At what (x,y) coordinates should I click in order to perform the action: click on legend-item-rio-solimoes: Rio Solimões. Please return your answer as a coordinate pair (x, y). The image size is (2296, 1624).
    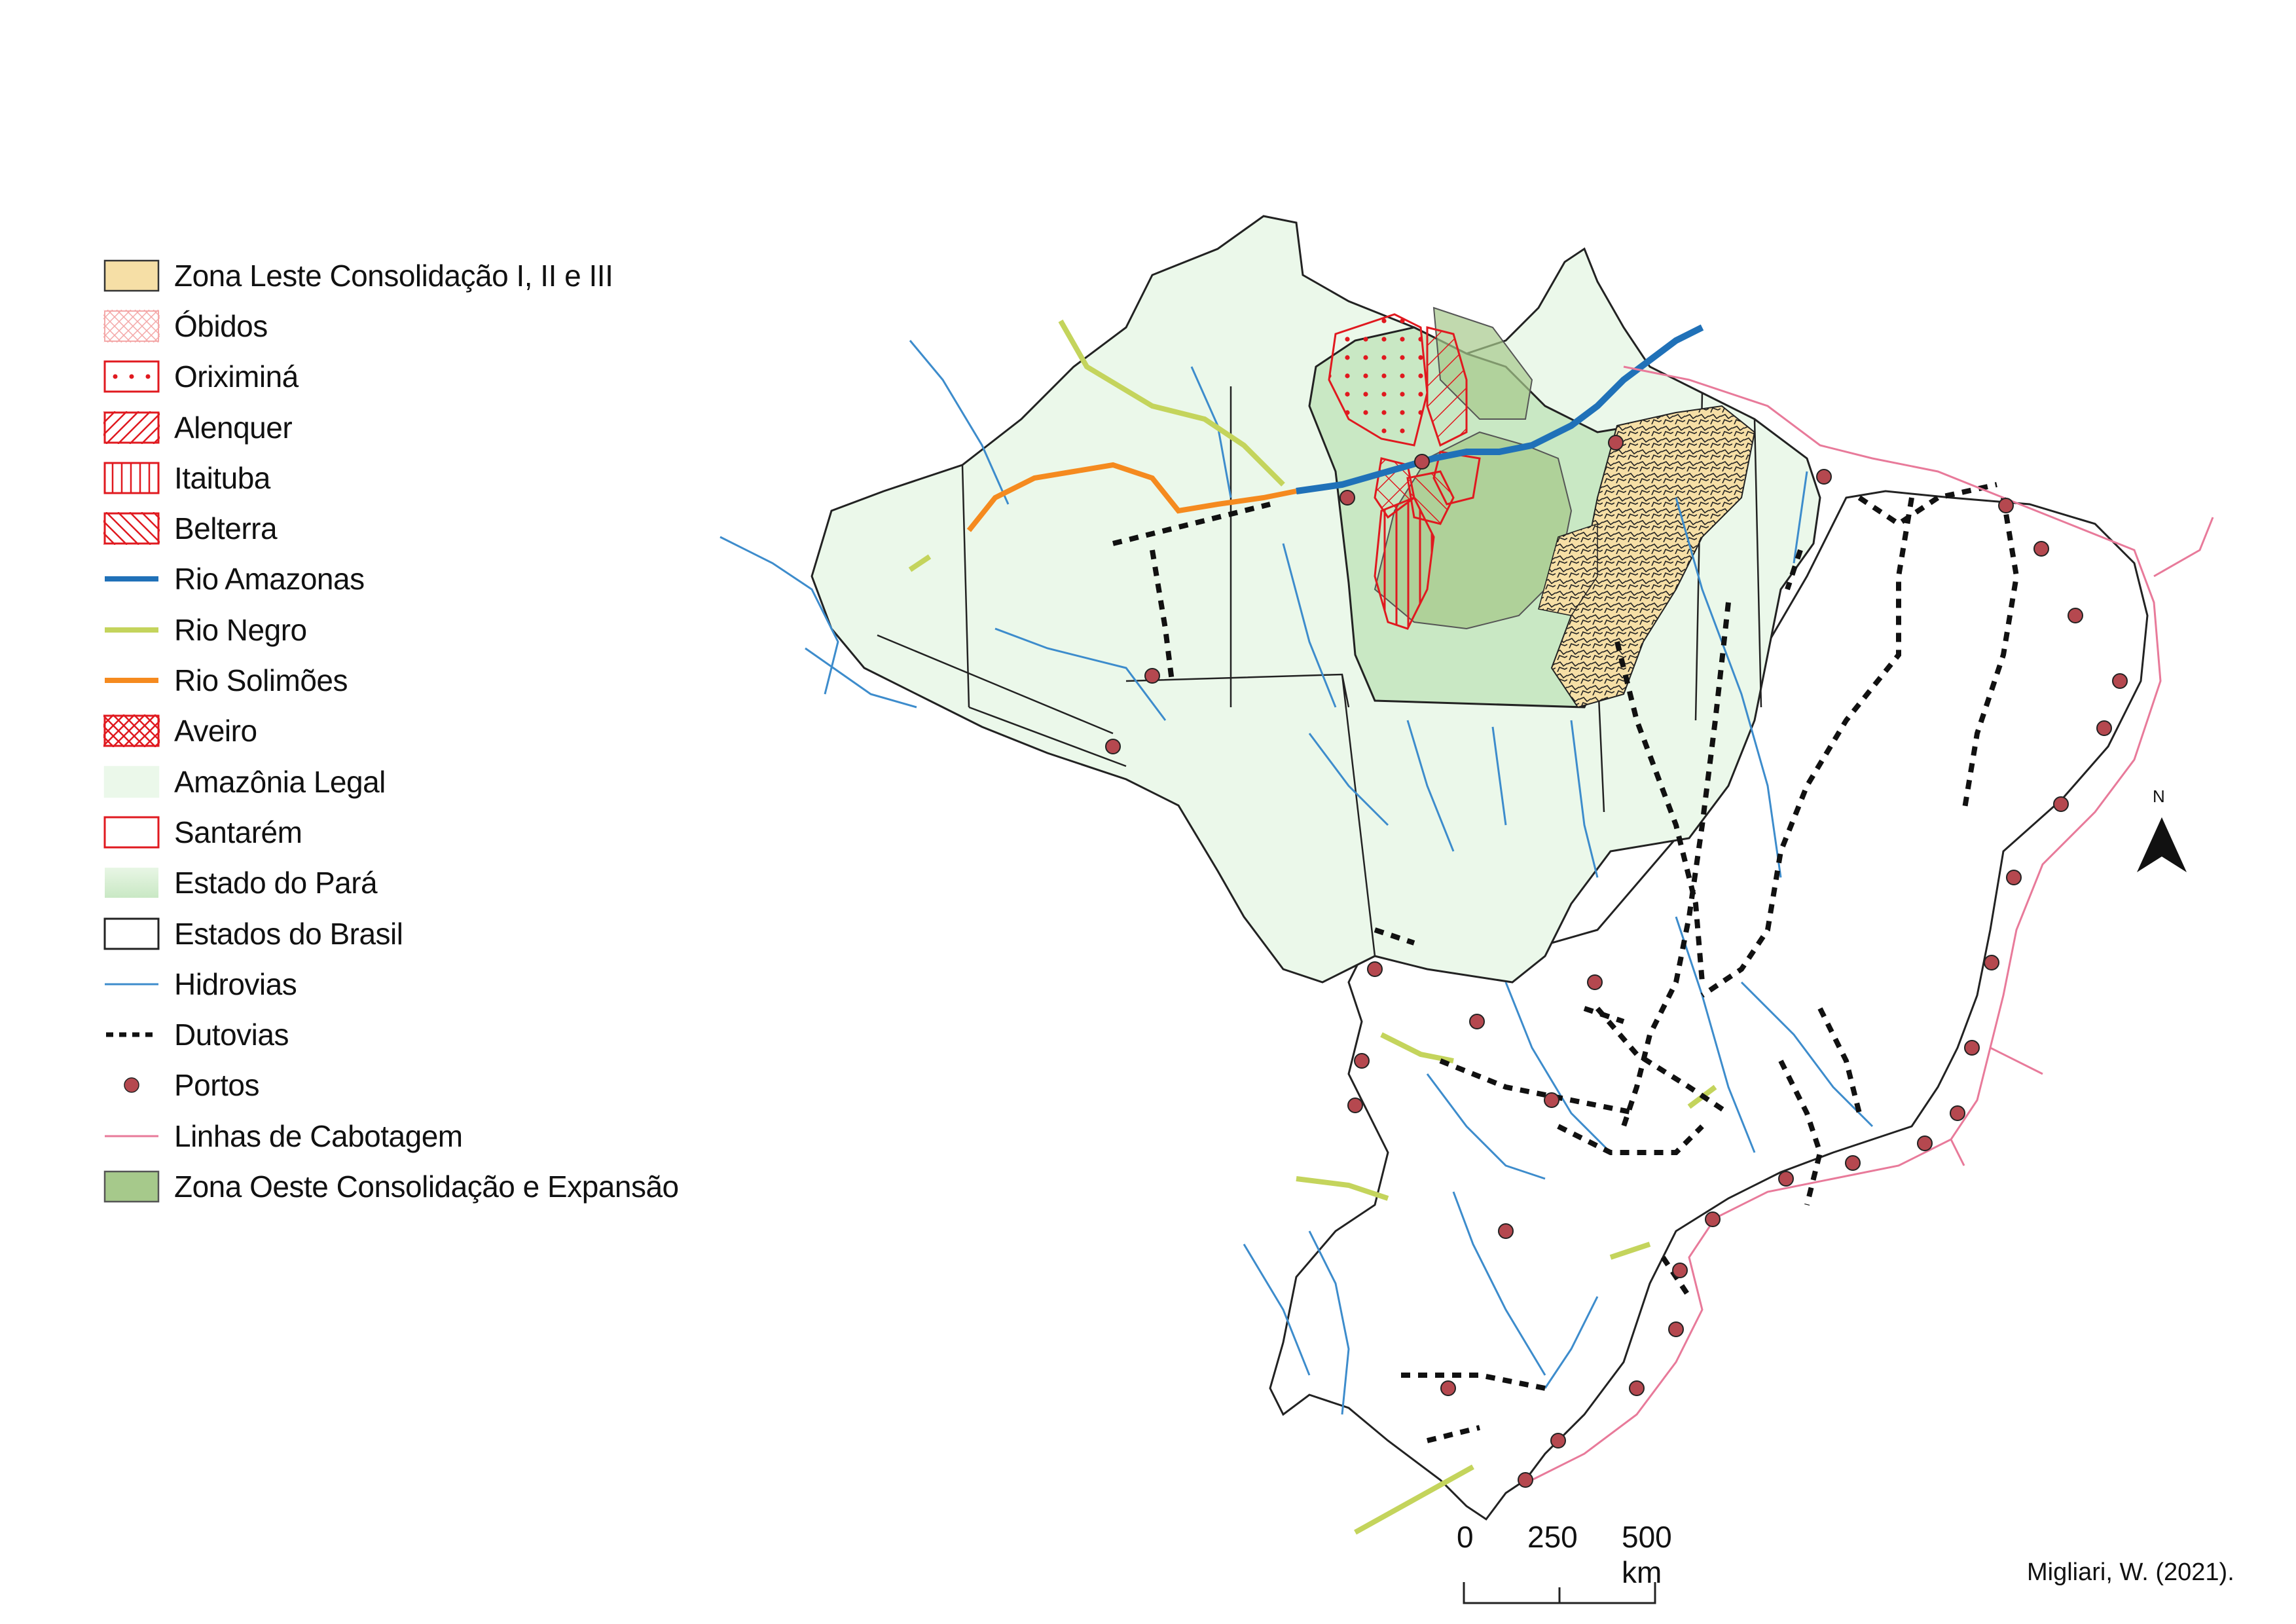
    Looking at the image, I should click on (430, 680).